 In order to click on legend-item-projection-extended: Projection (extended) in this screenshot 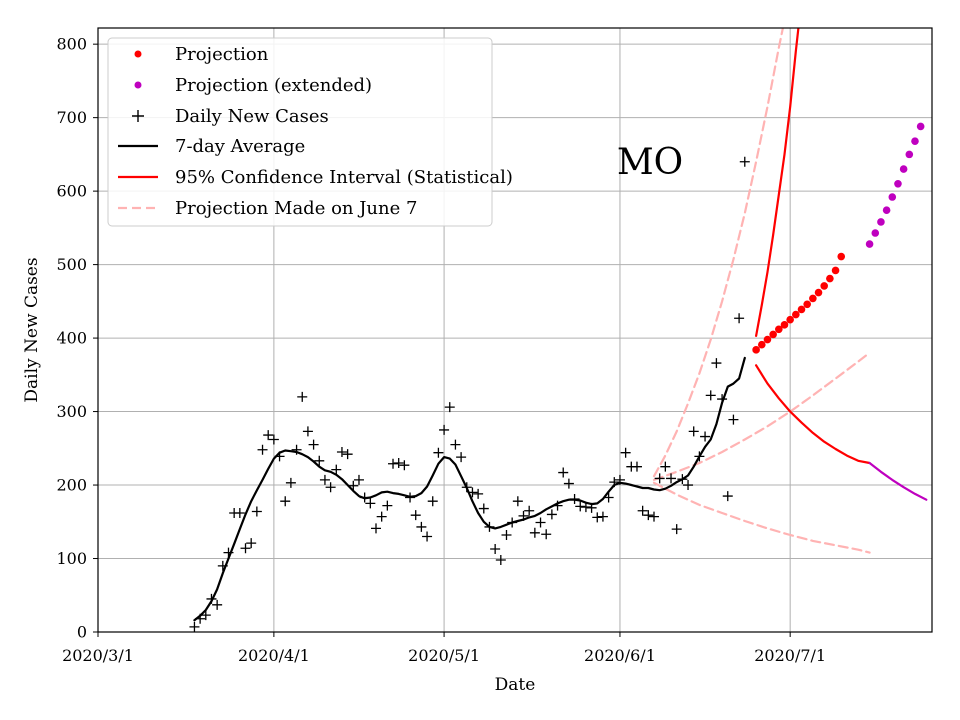, I will do `click(253, 85)`.